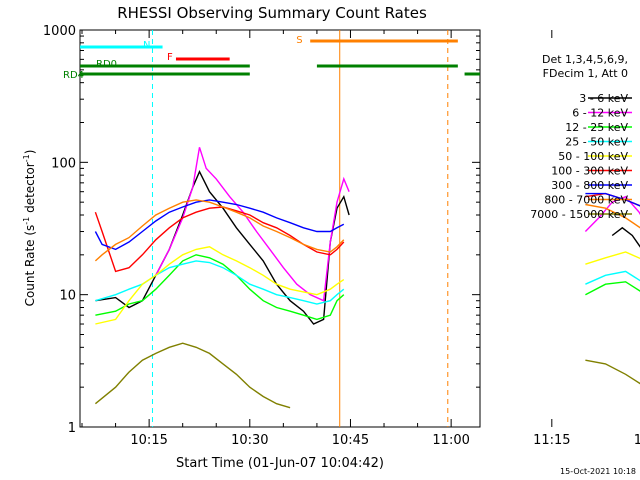 The width and height of the screenshot is (640, 480). Describe the element at coordinates (249, 440) in the screenshot. I see `x-tick-label-2: 10:30` at that location.